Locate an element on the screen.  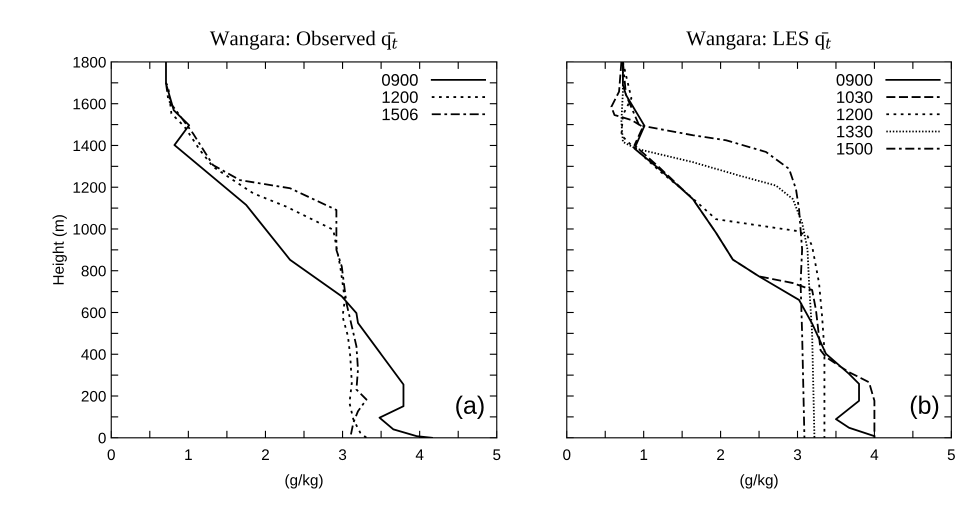
annotation: (a) is located at coordinates (470, 407).